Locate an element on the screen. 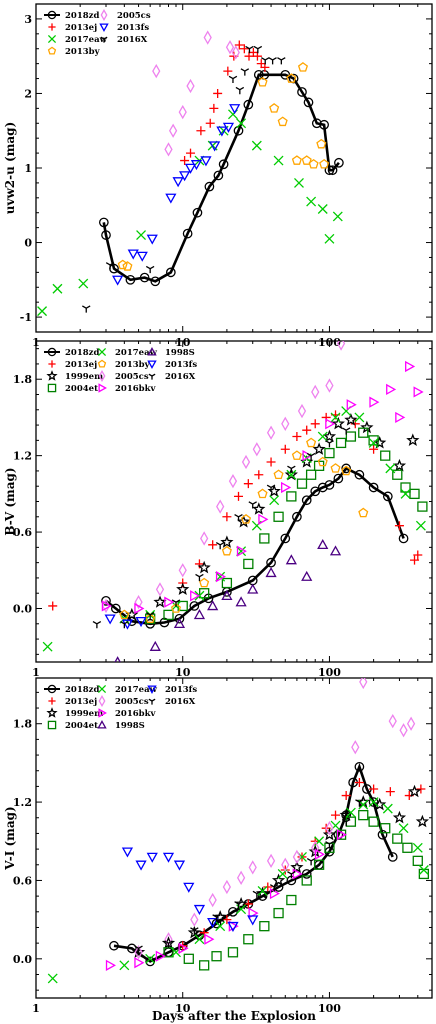 The image size is (436, 1024). legend-marker-2016bkv is located at coordinates (102, 388).